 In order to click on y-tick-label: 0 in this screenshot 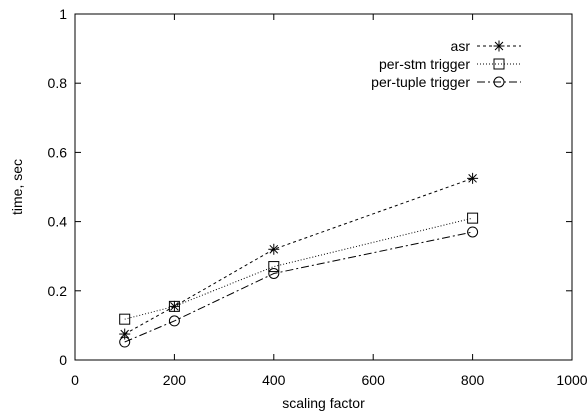, I will do `click(63, 360)`.